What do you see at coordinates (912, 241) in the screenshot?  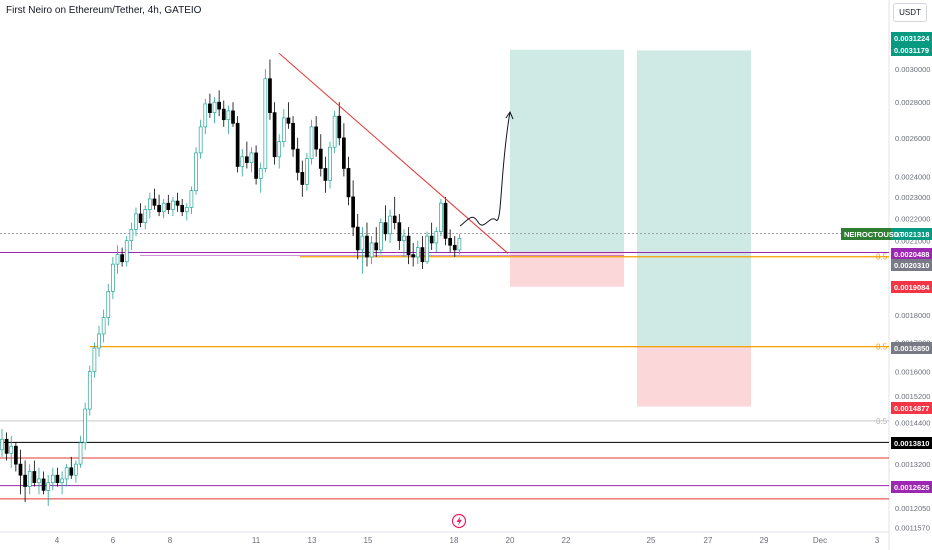 I see `price-tick-label: 0.0021000` at bounding box center [912, 241].